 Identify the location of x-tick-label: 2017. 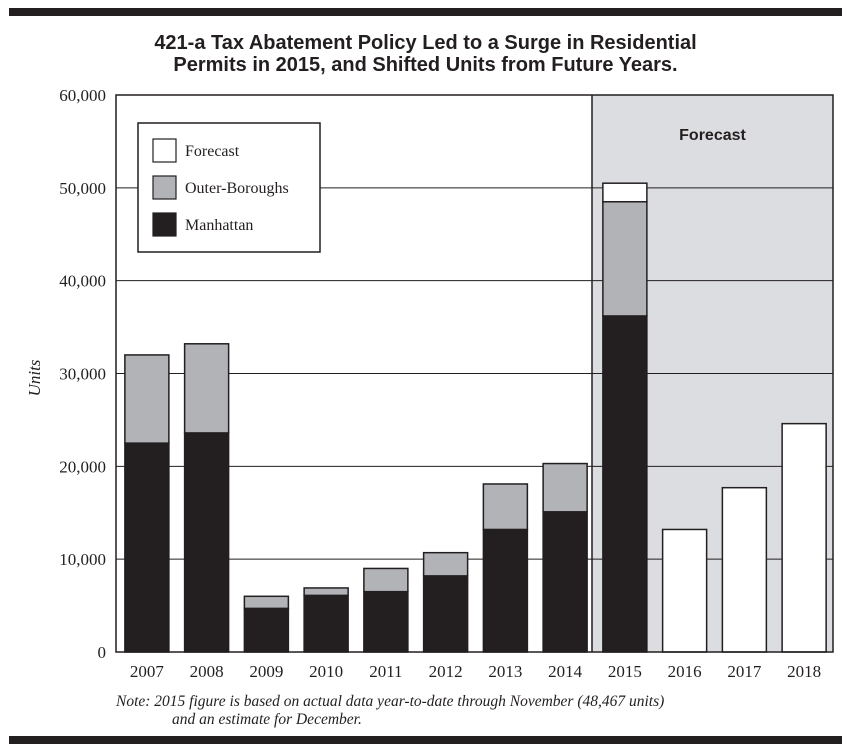
(744, 671).